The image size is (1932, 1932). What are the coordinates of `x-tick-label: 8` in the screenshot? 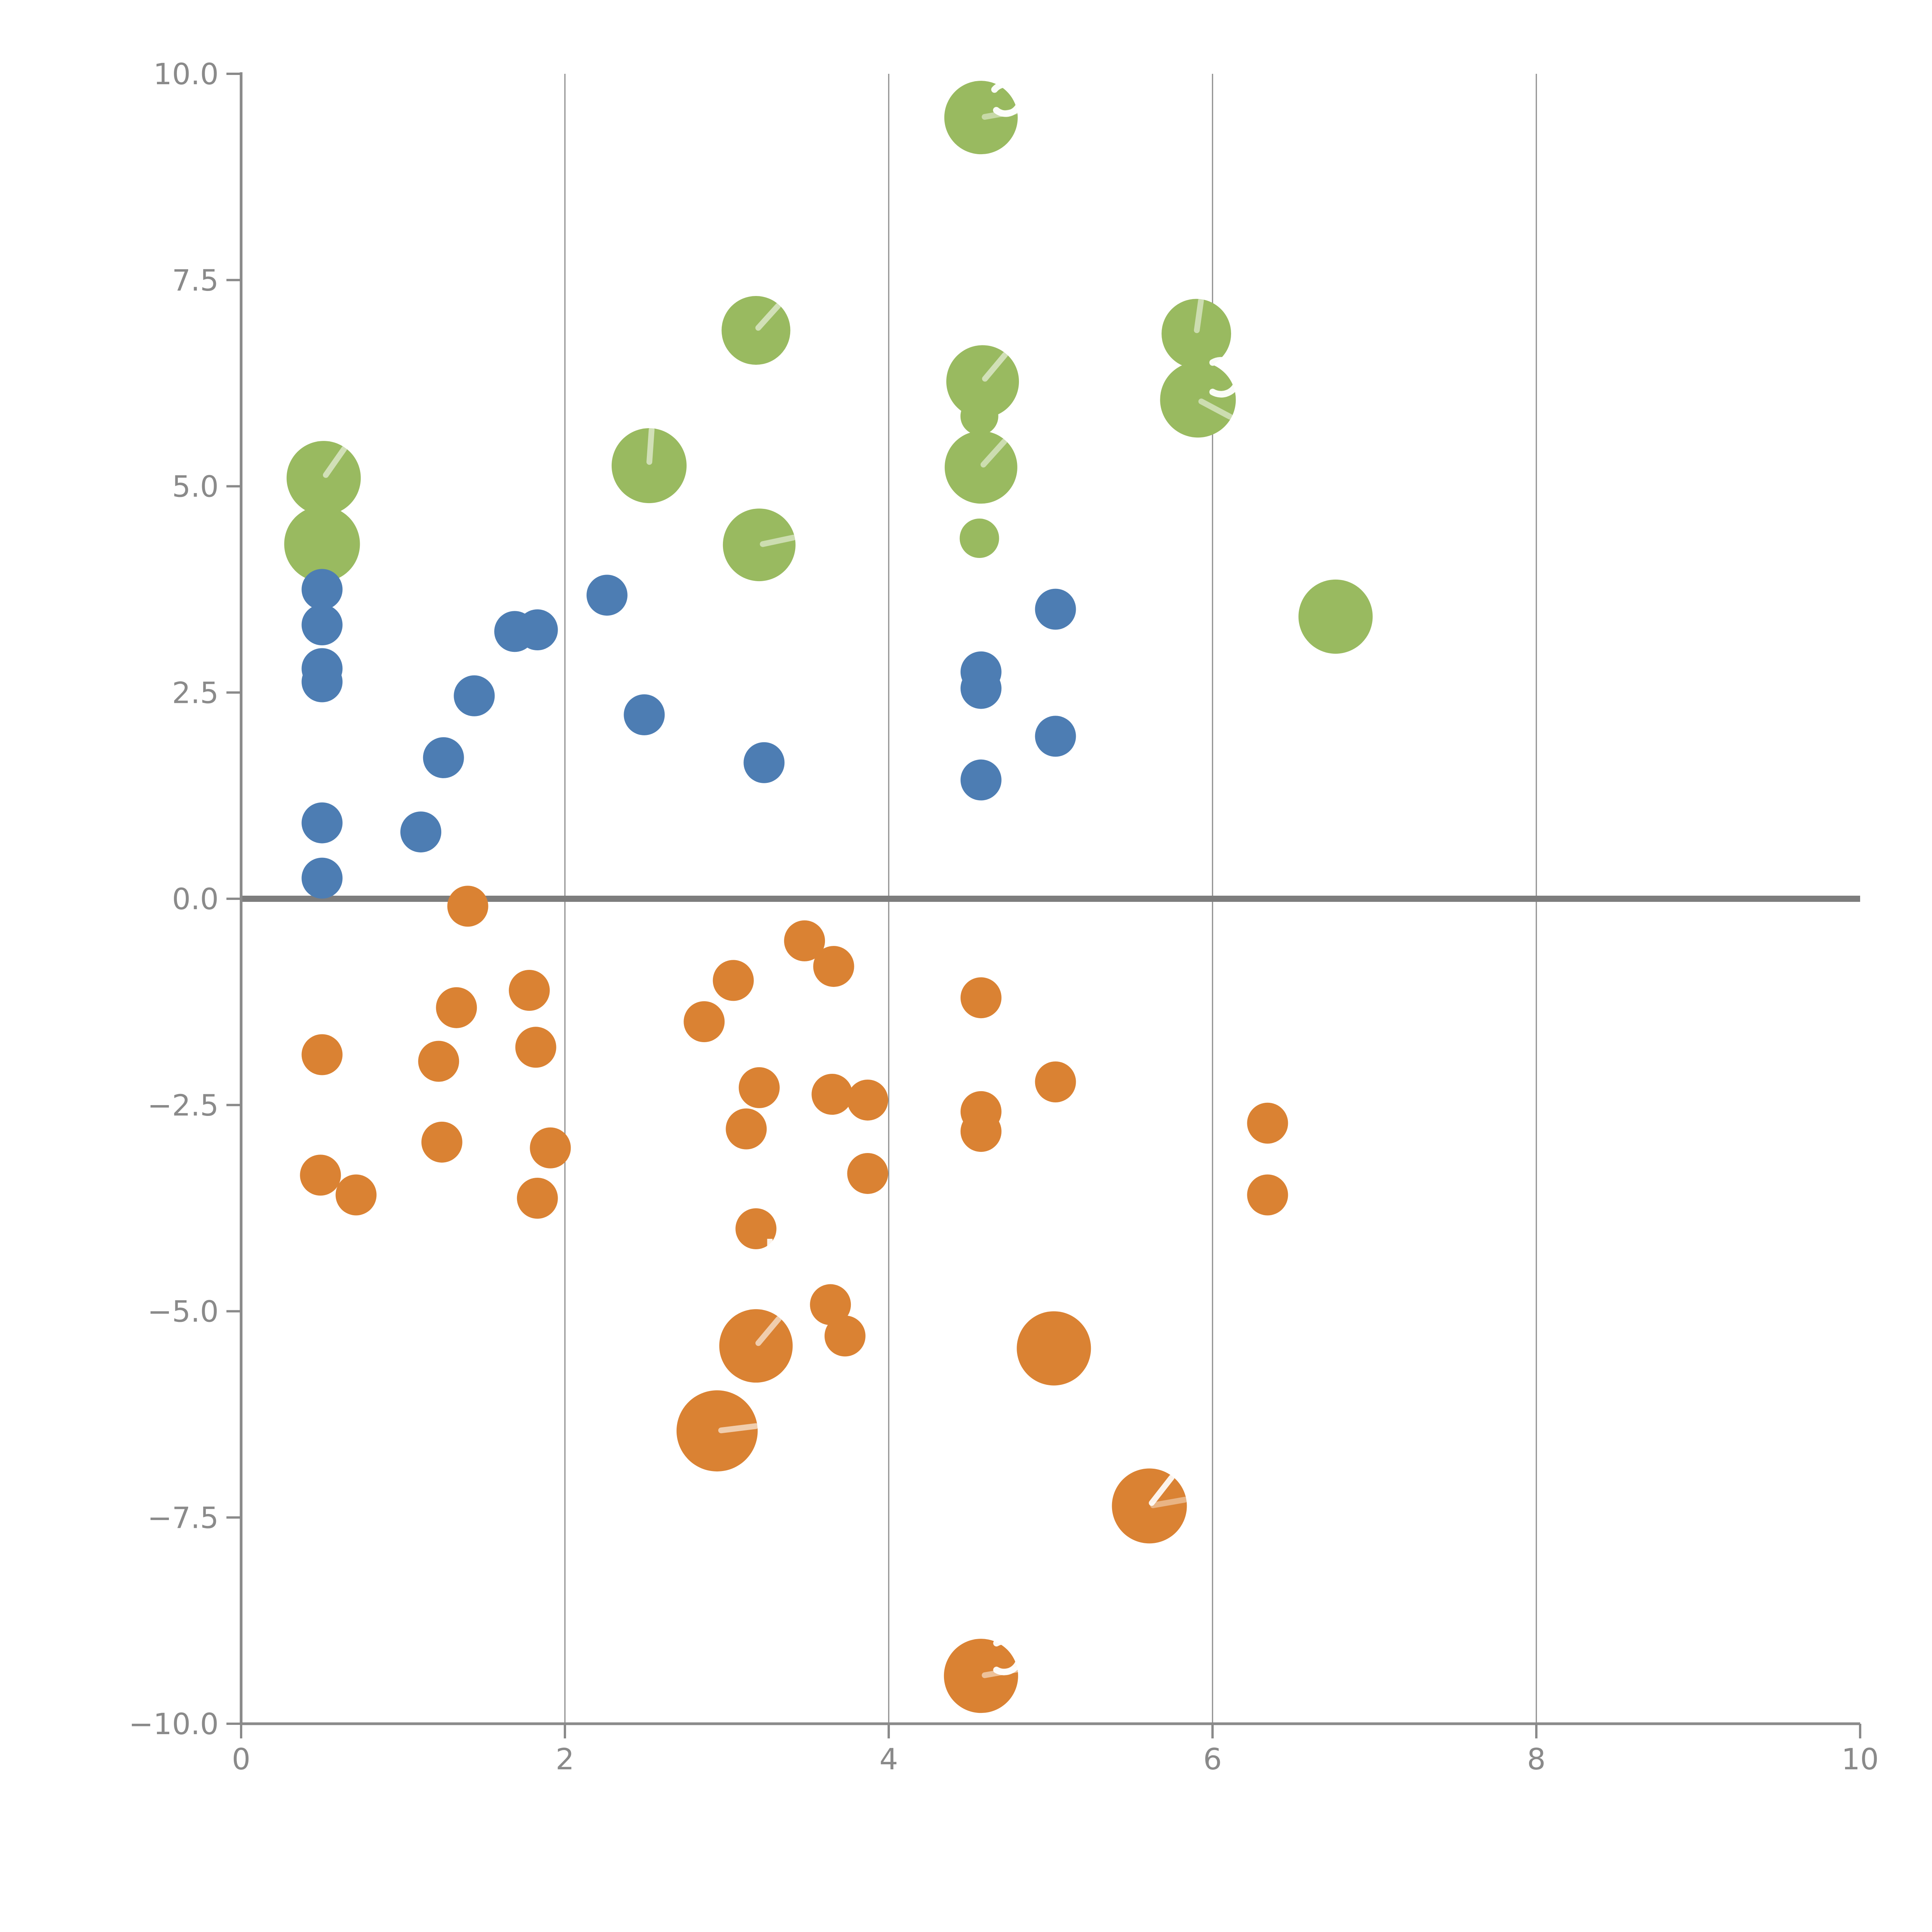 It's located at (1537, 1759).